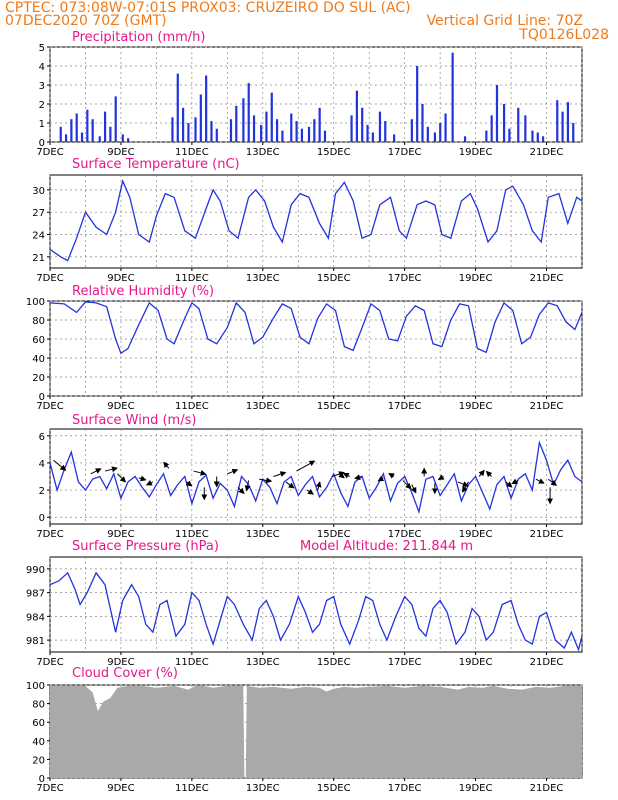 Image resolution: width=618 pixels, height=800 pixels. Describe the element at coordinates (504, 21) in the screenshot. I see `header-grid-line: Vertical Grid Line: 70Z` at that location.